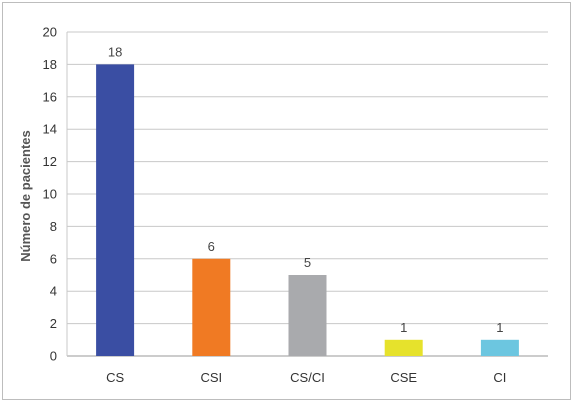 This screenshot has width=575, height=404. Describe the element at coordinates (115, 377) in the screenshot. I see `x-category-label: CS` at that location.